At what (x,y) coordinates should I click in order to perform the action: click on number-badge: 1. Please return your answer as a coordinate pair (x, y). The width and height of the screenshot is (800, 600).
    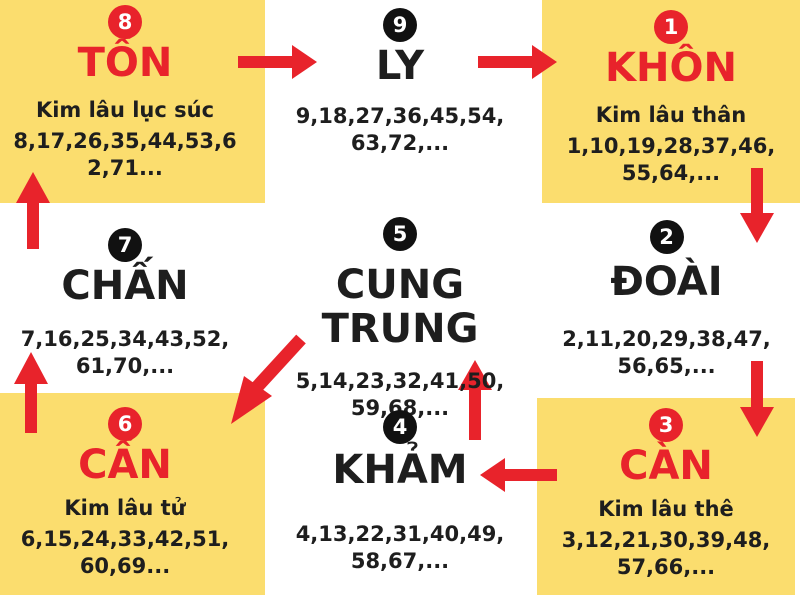
    Looking at the image, I should click on (671, 27).